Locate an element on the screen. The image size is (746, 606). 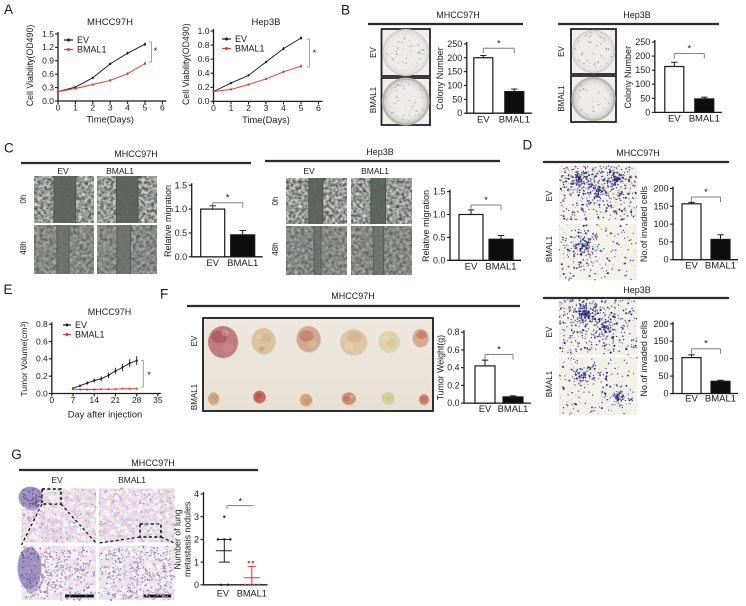
svg-text: E is located at coordinates (8, 289).